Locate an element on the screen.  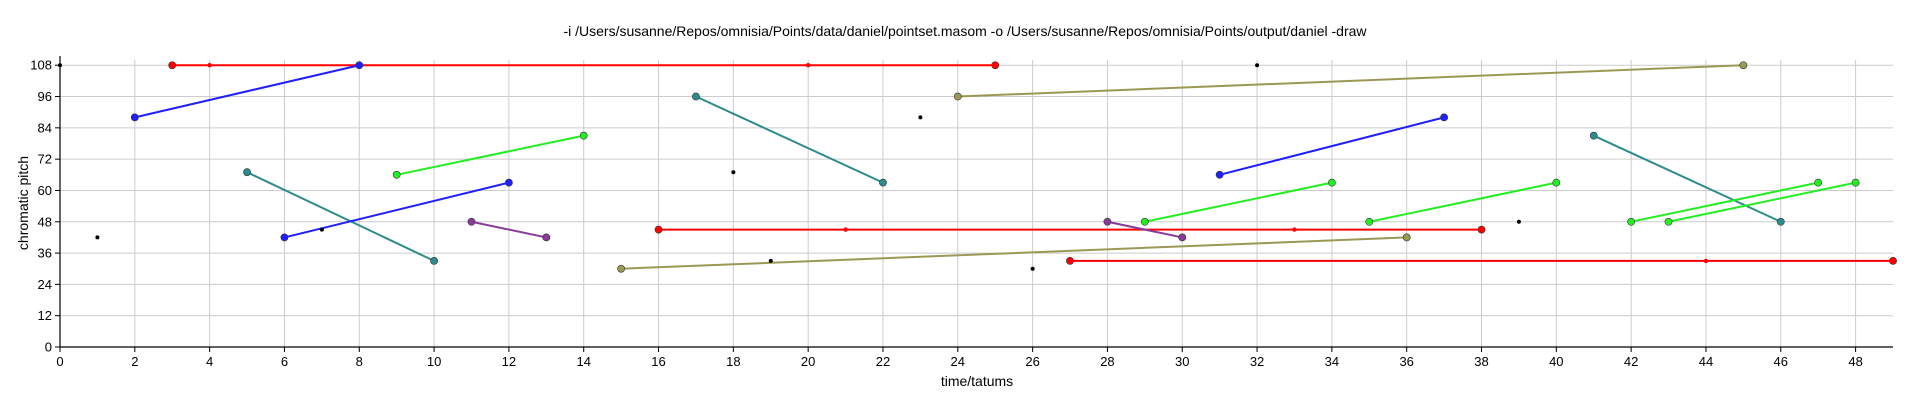
x-tick-label: 42 is located at coordinates (1631, 361).